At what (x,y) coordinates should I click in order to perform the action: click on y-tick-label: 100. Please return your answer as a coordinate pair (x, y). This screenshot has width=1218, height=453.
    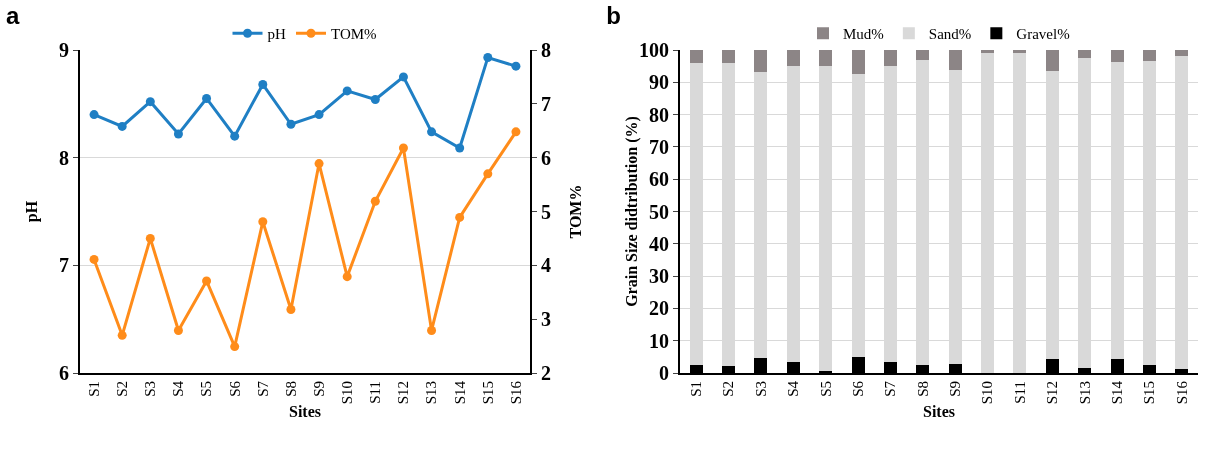
    Looking at the image, I should click on (654, 50).